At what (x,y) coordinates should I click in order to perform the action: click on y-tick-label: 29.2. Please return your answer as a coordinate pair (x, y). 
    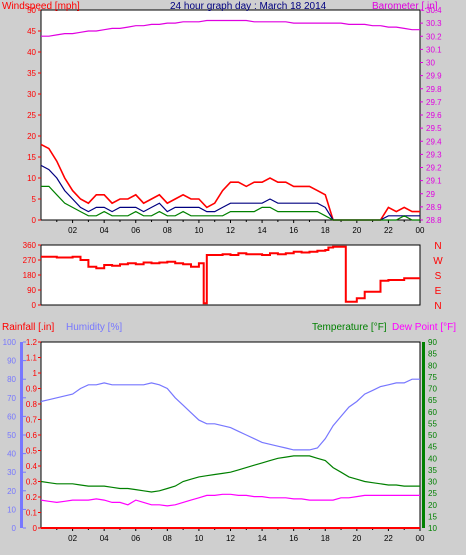
    Looking at the image, I should click on (434, 168).